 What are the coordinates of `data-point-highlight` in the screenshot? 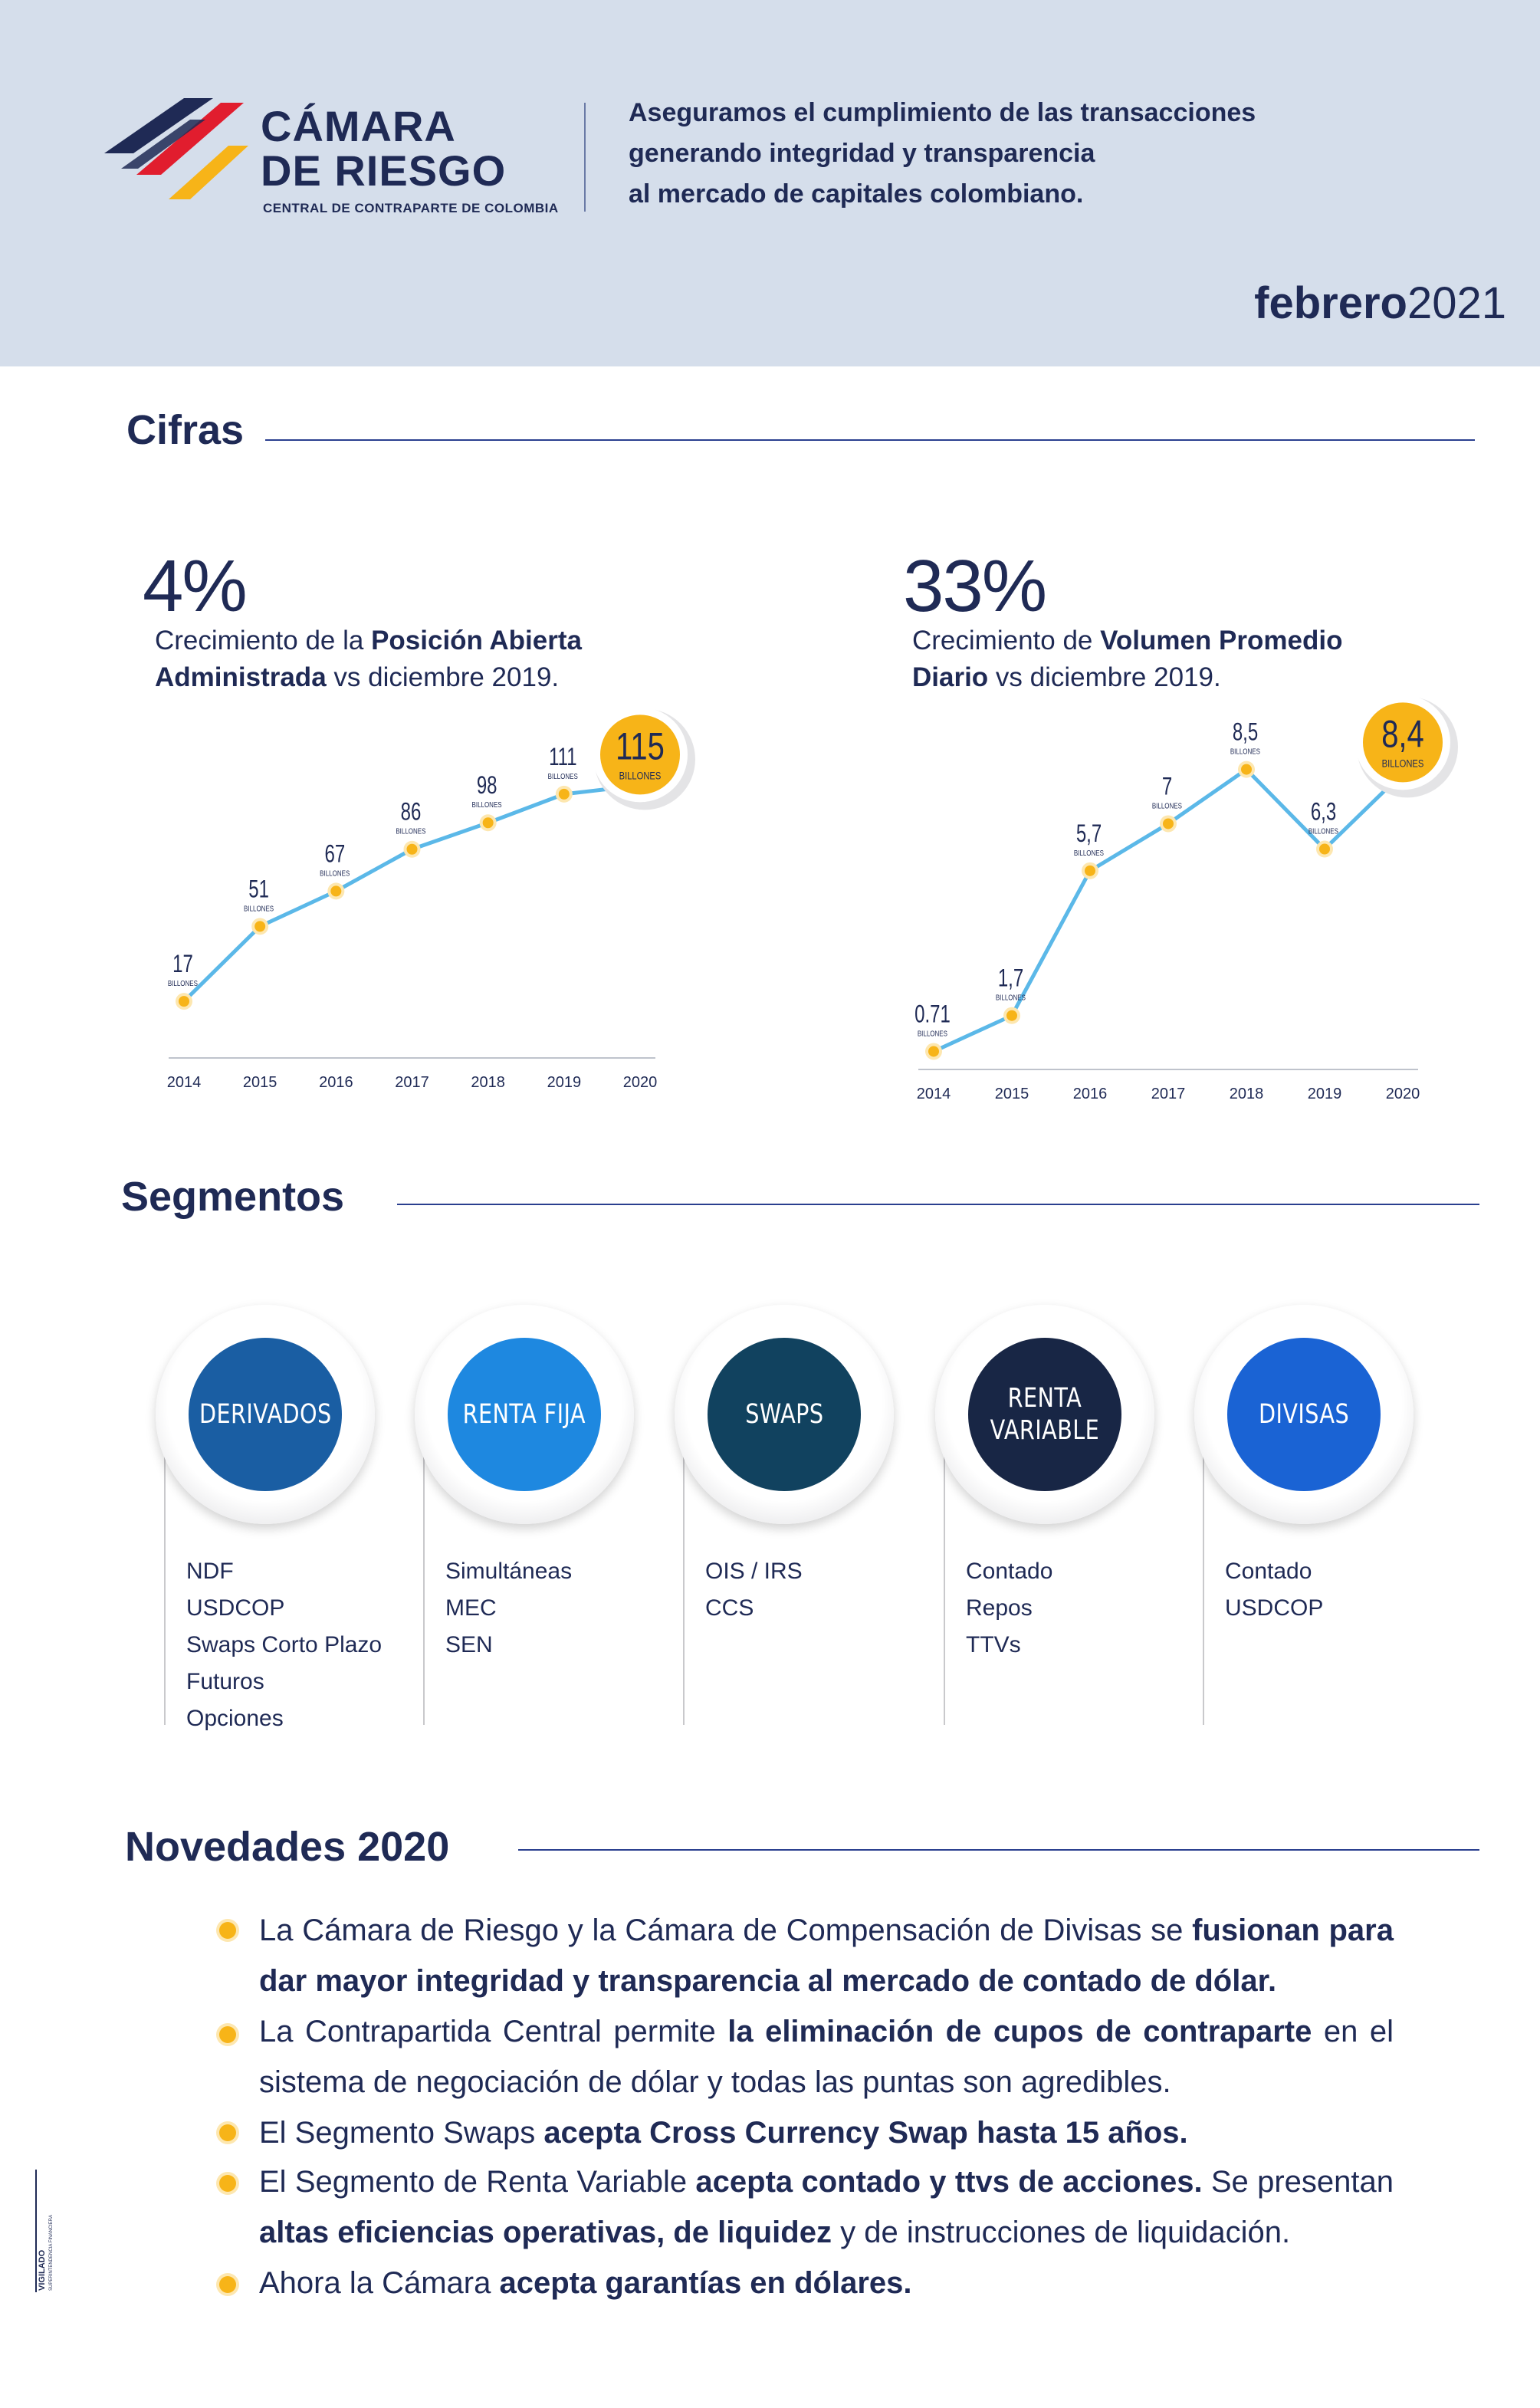 It's located at (1403, 743).